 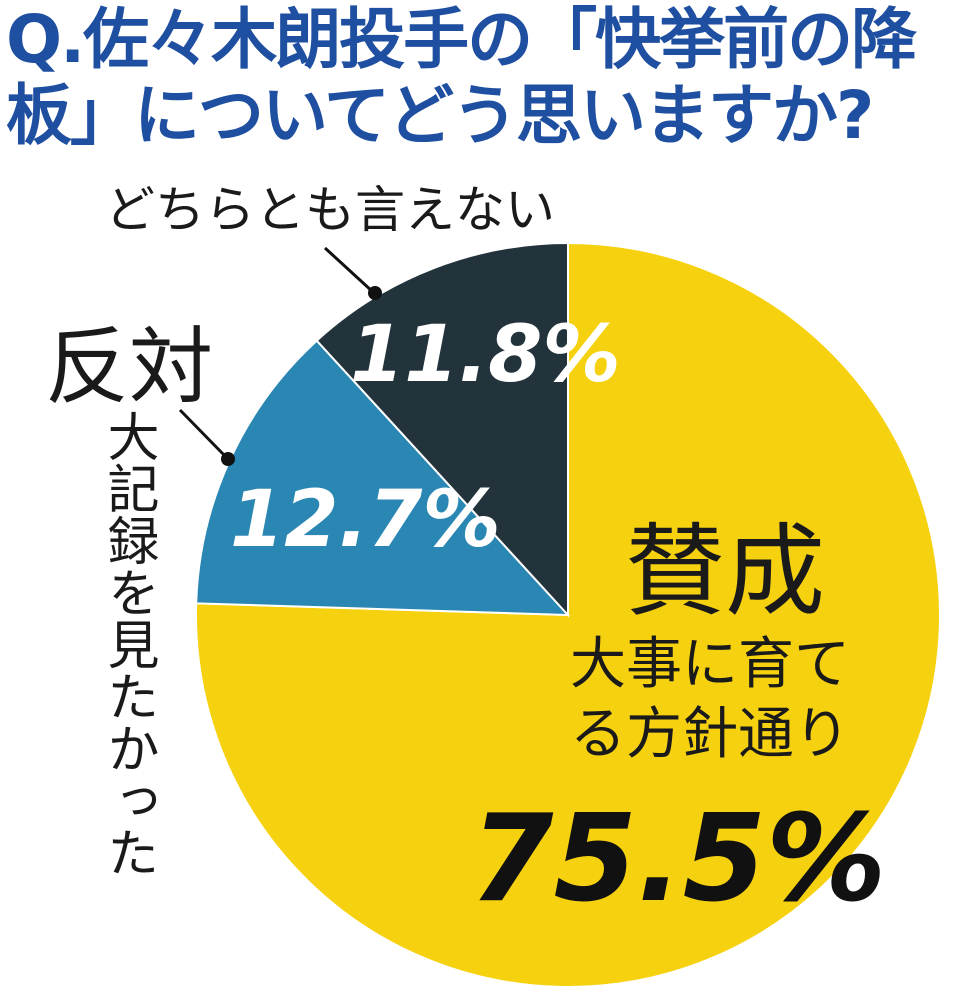 What do you see at coordinates (461, 77) in the screenshot?
I see `chart-title: Q.佐々木朗投手の「快挙前の降板」についてどう思いますか?` at bounding box center [461, 77].